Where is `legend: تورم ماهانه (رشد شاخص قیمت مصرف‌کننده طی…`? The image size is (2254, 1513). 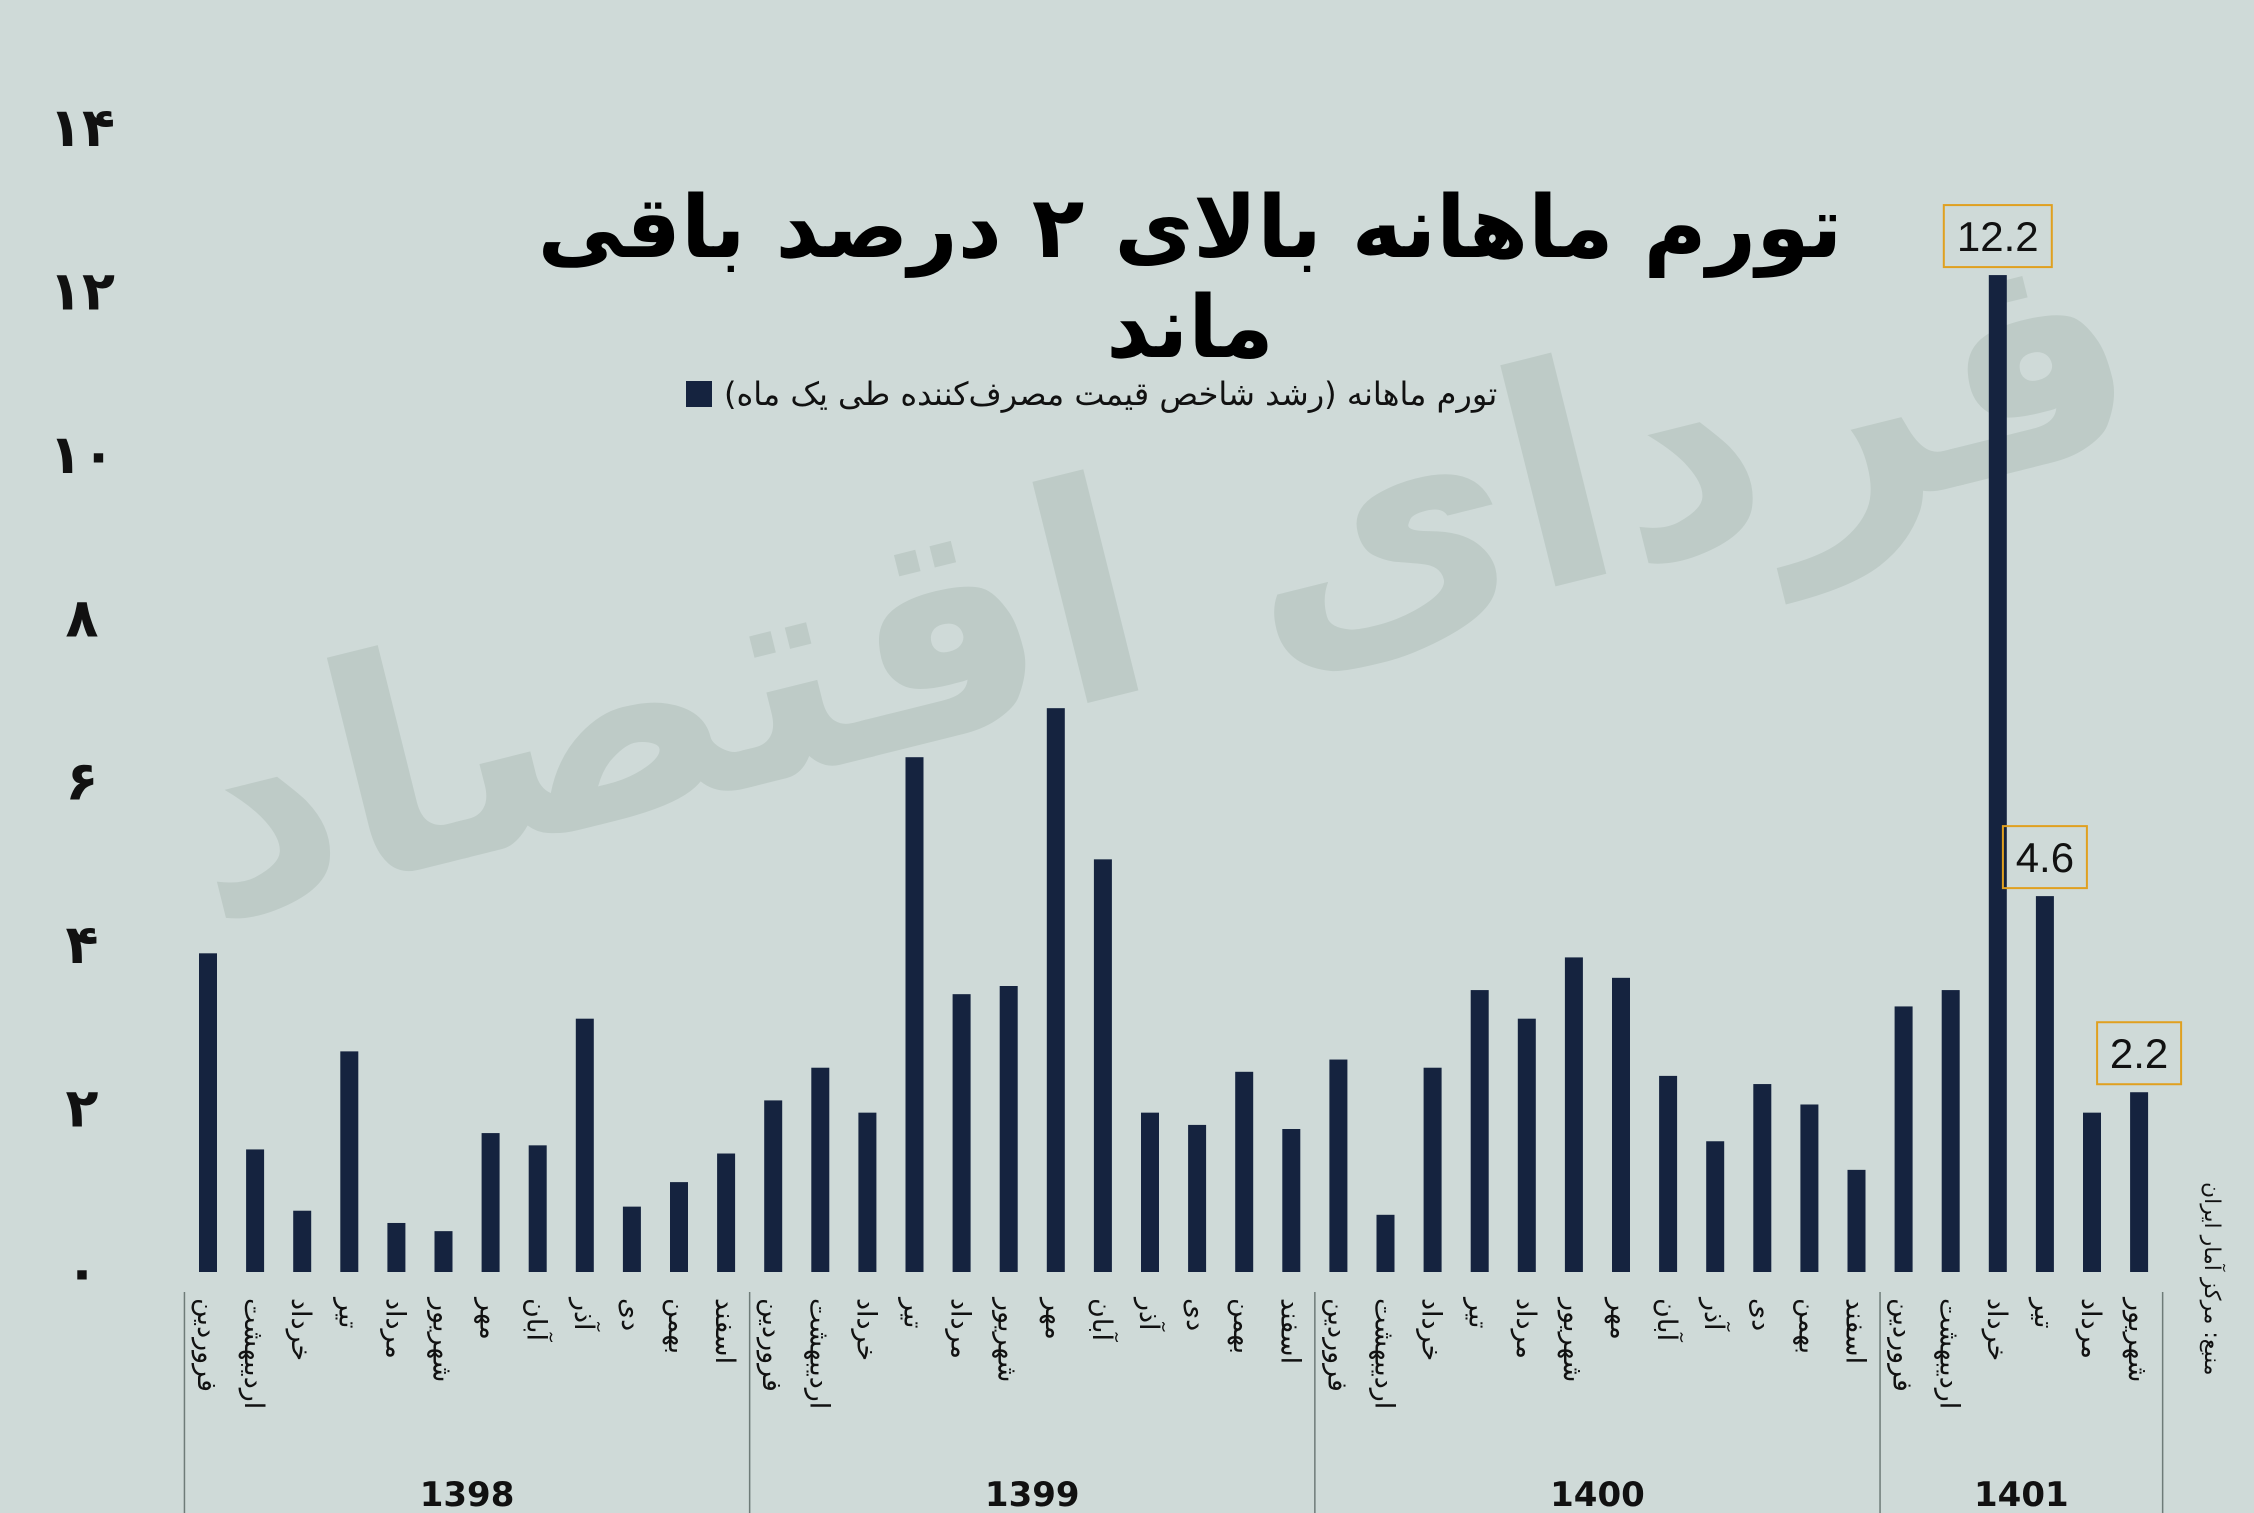
legend: تورم ماهانه (رشد شاخص قیمت مصرف‌کننده طی… is located at coordinates (1091, 394).